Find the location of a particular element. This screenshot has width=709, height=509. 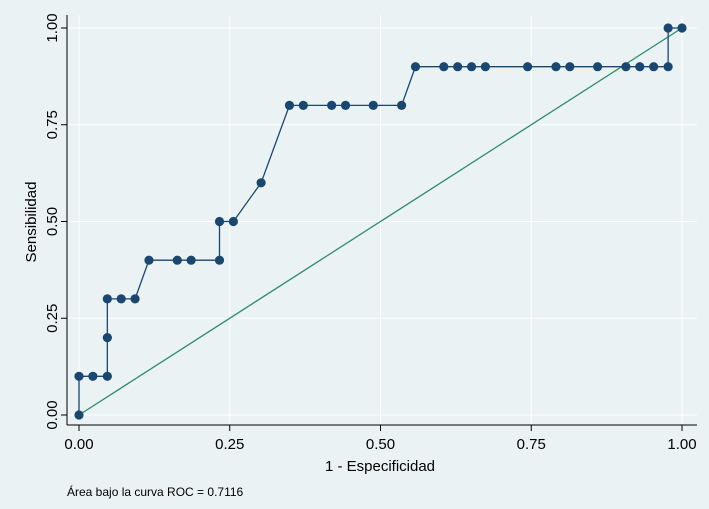

y-tick-label-3: 0.75 is located at coordinates (52, 124).